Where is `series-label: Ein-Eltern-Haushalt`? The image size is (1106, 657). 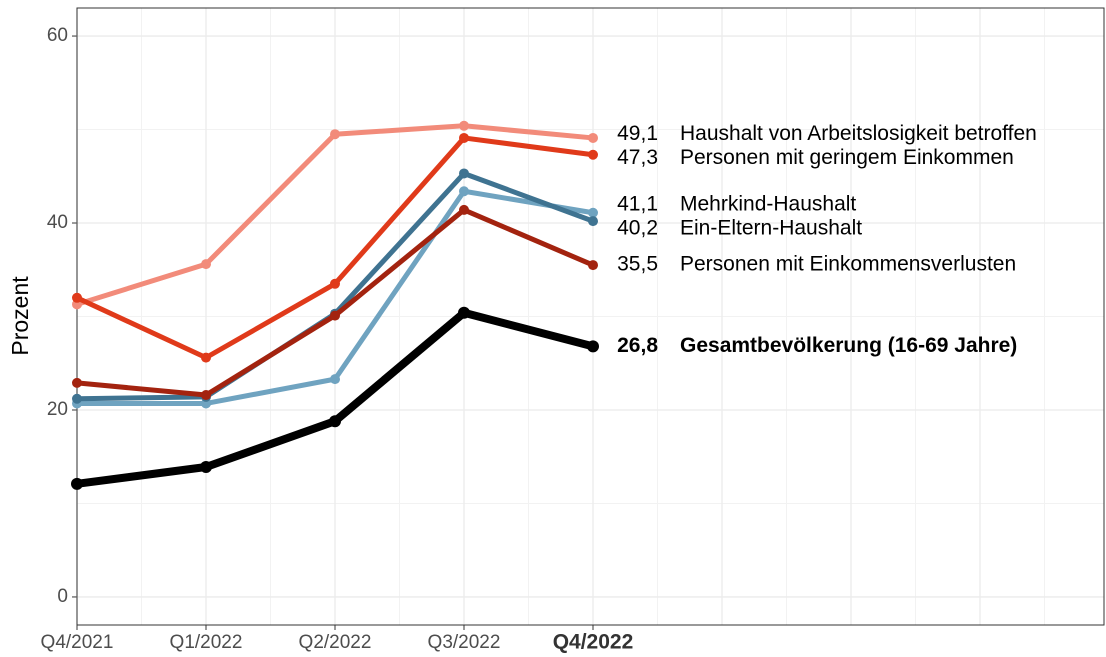
series-label: Ein-Eltern-Haushalt is located at coordinates (771, 227).